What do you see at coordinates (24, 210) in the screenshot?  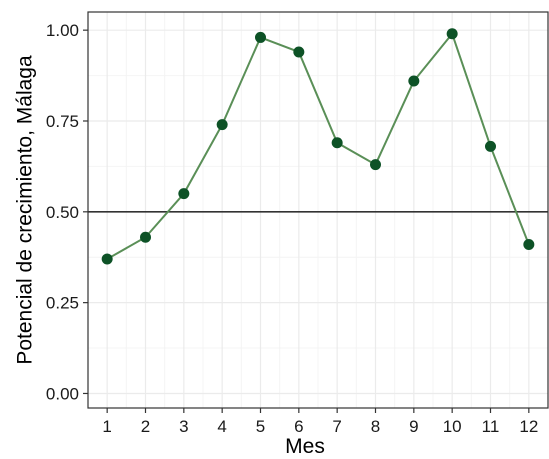 I see `y-axis-title: Potencial de crecimiento, Málaga` at bounding box center [24, 210].